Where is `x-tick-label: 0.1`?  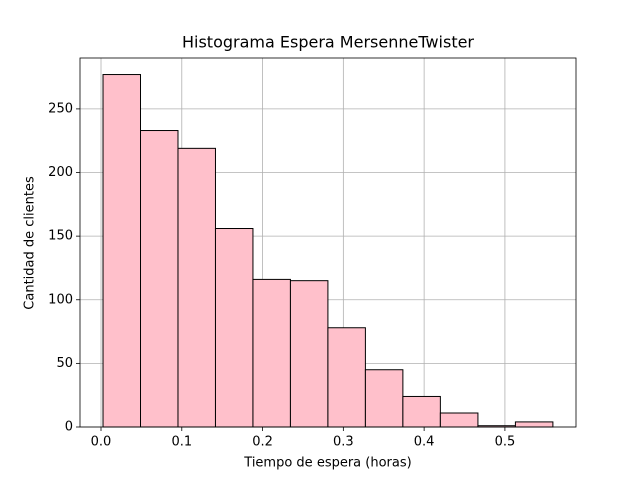
x-tick-label: 0.1 is located at coordinates (181, 442).